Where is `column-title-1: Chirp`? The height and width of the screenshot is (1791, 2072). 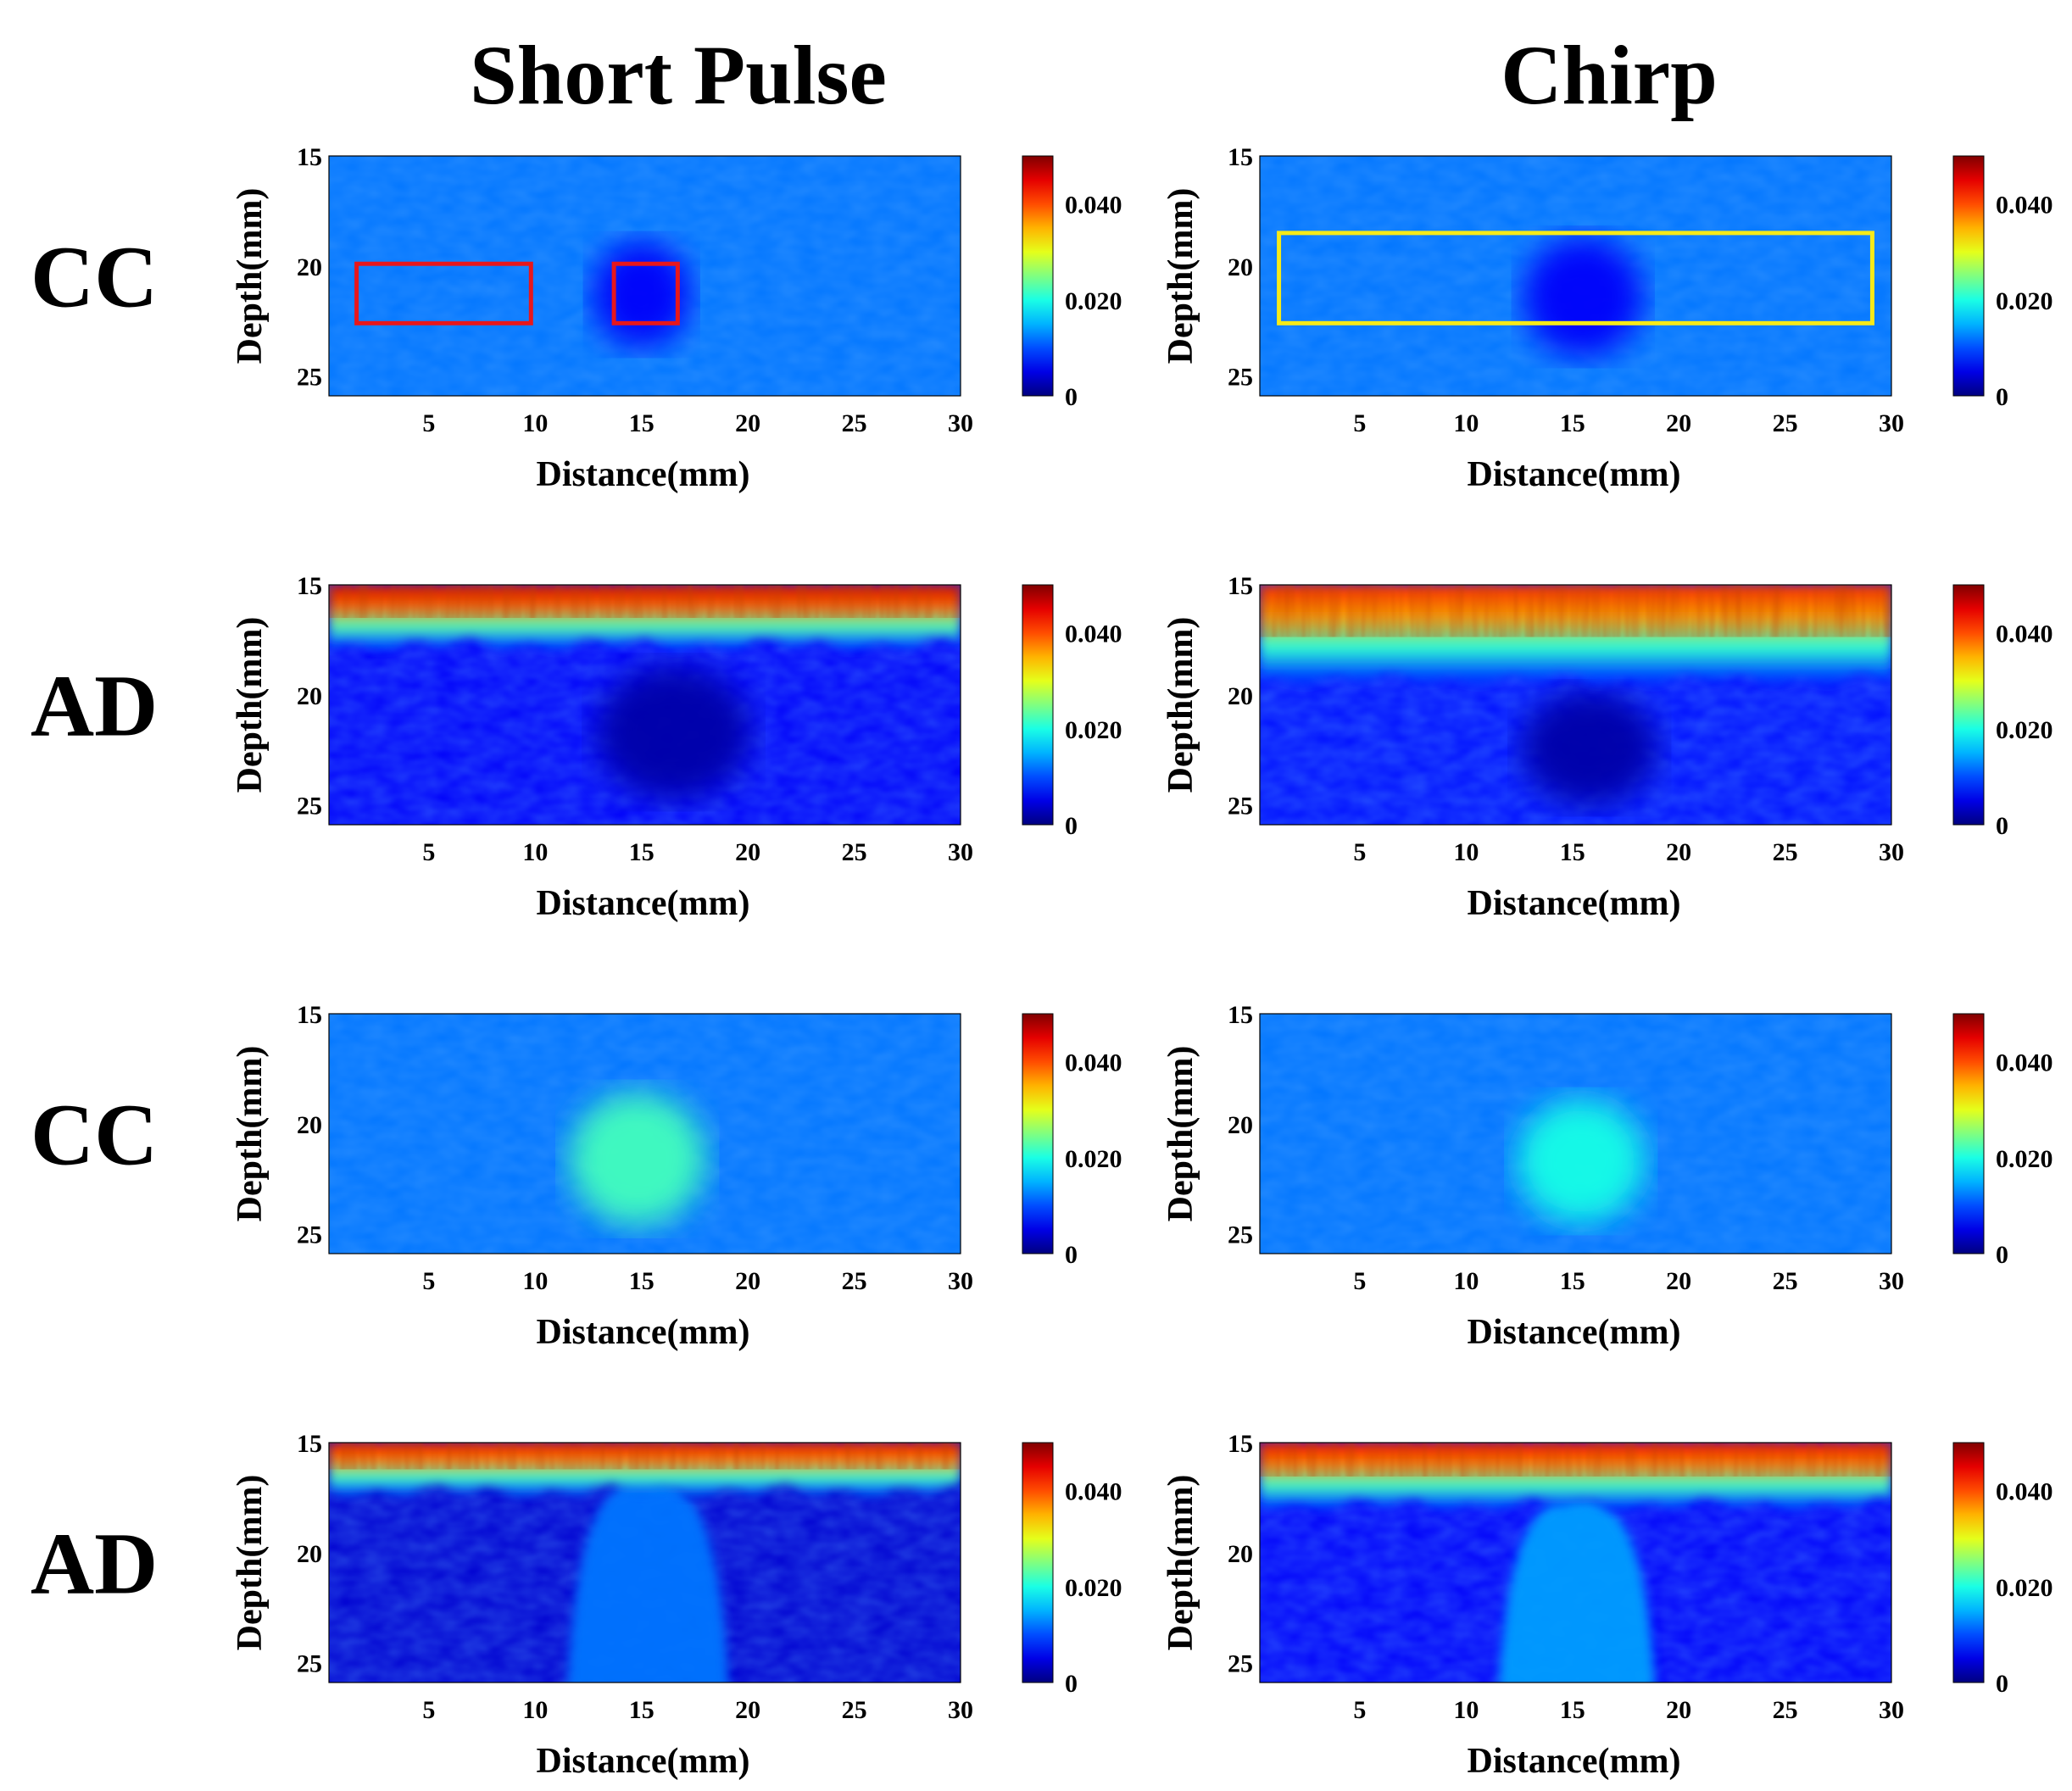 column-title-1: Chirp is located at coordinates (1609, 75).